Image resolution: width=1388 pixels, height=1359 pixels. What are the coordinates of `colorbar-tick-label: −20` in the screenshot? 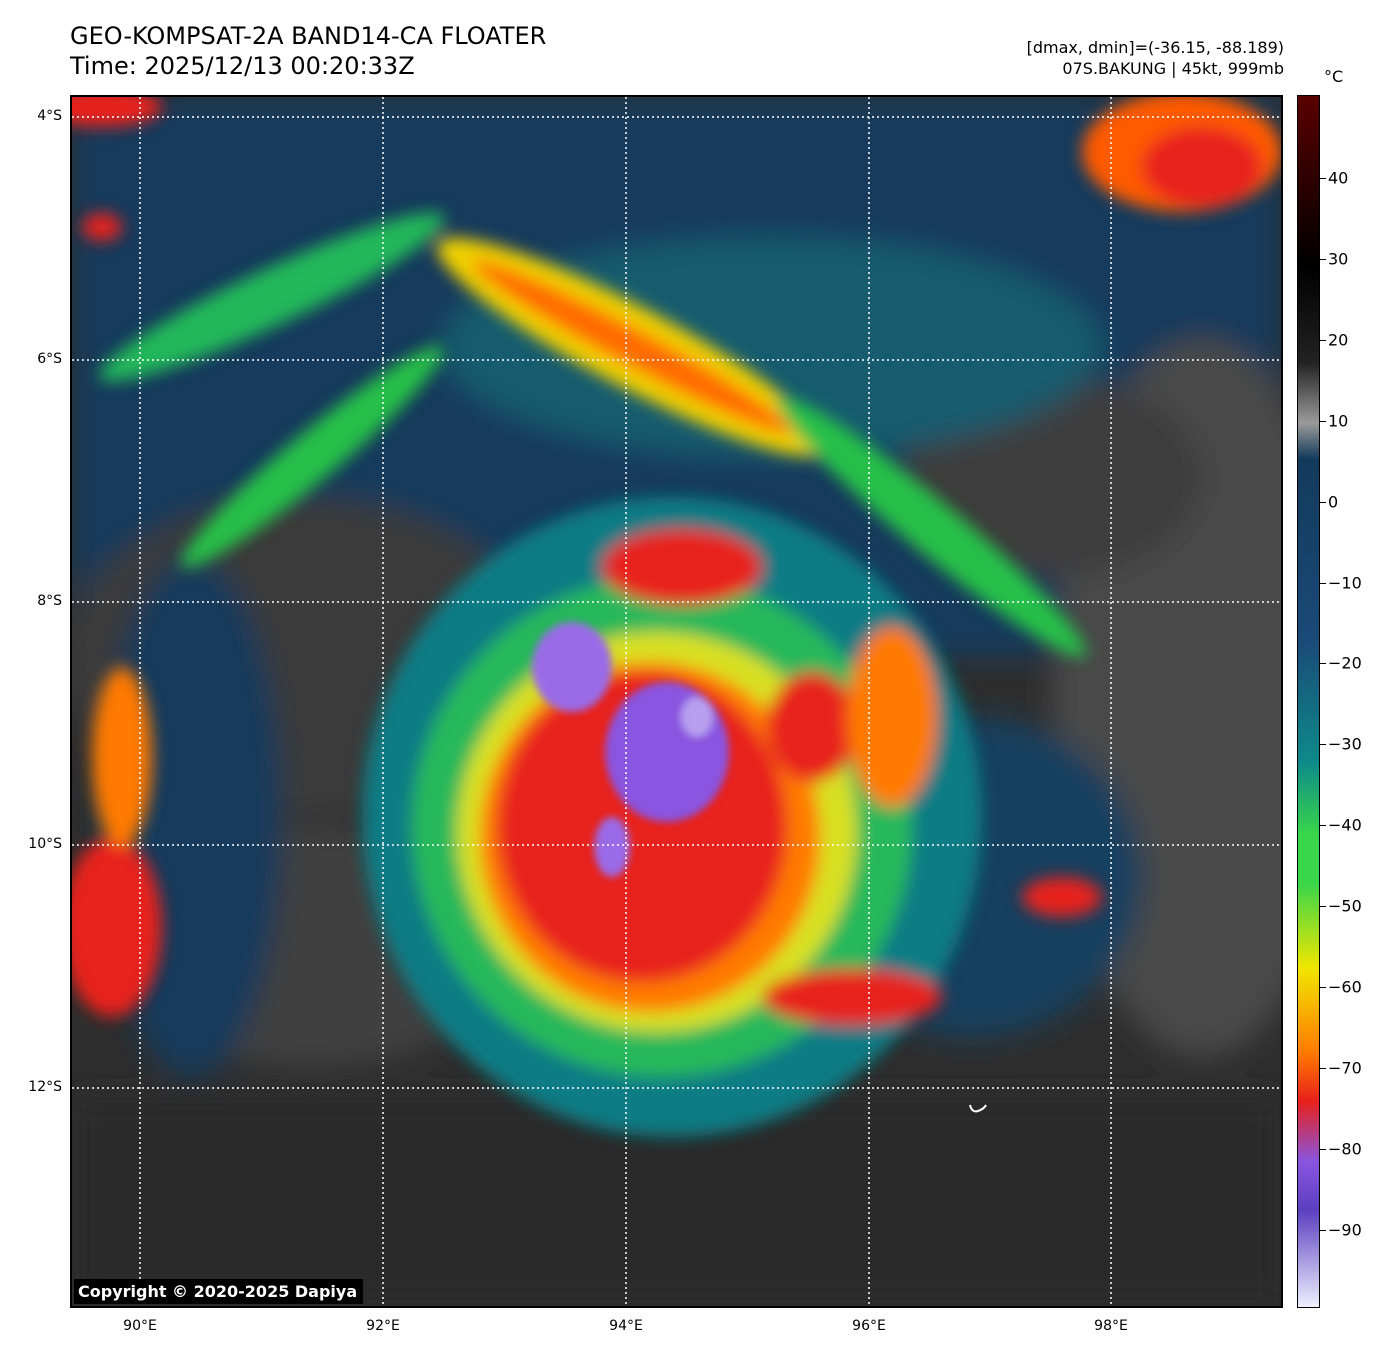 It's located at (1345, 663).